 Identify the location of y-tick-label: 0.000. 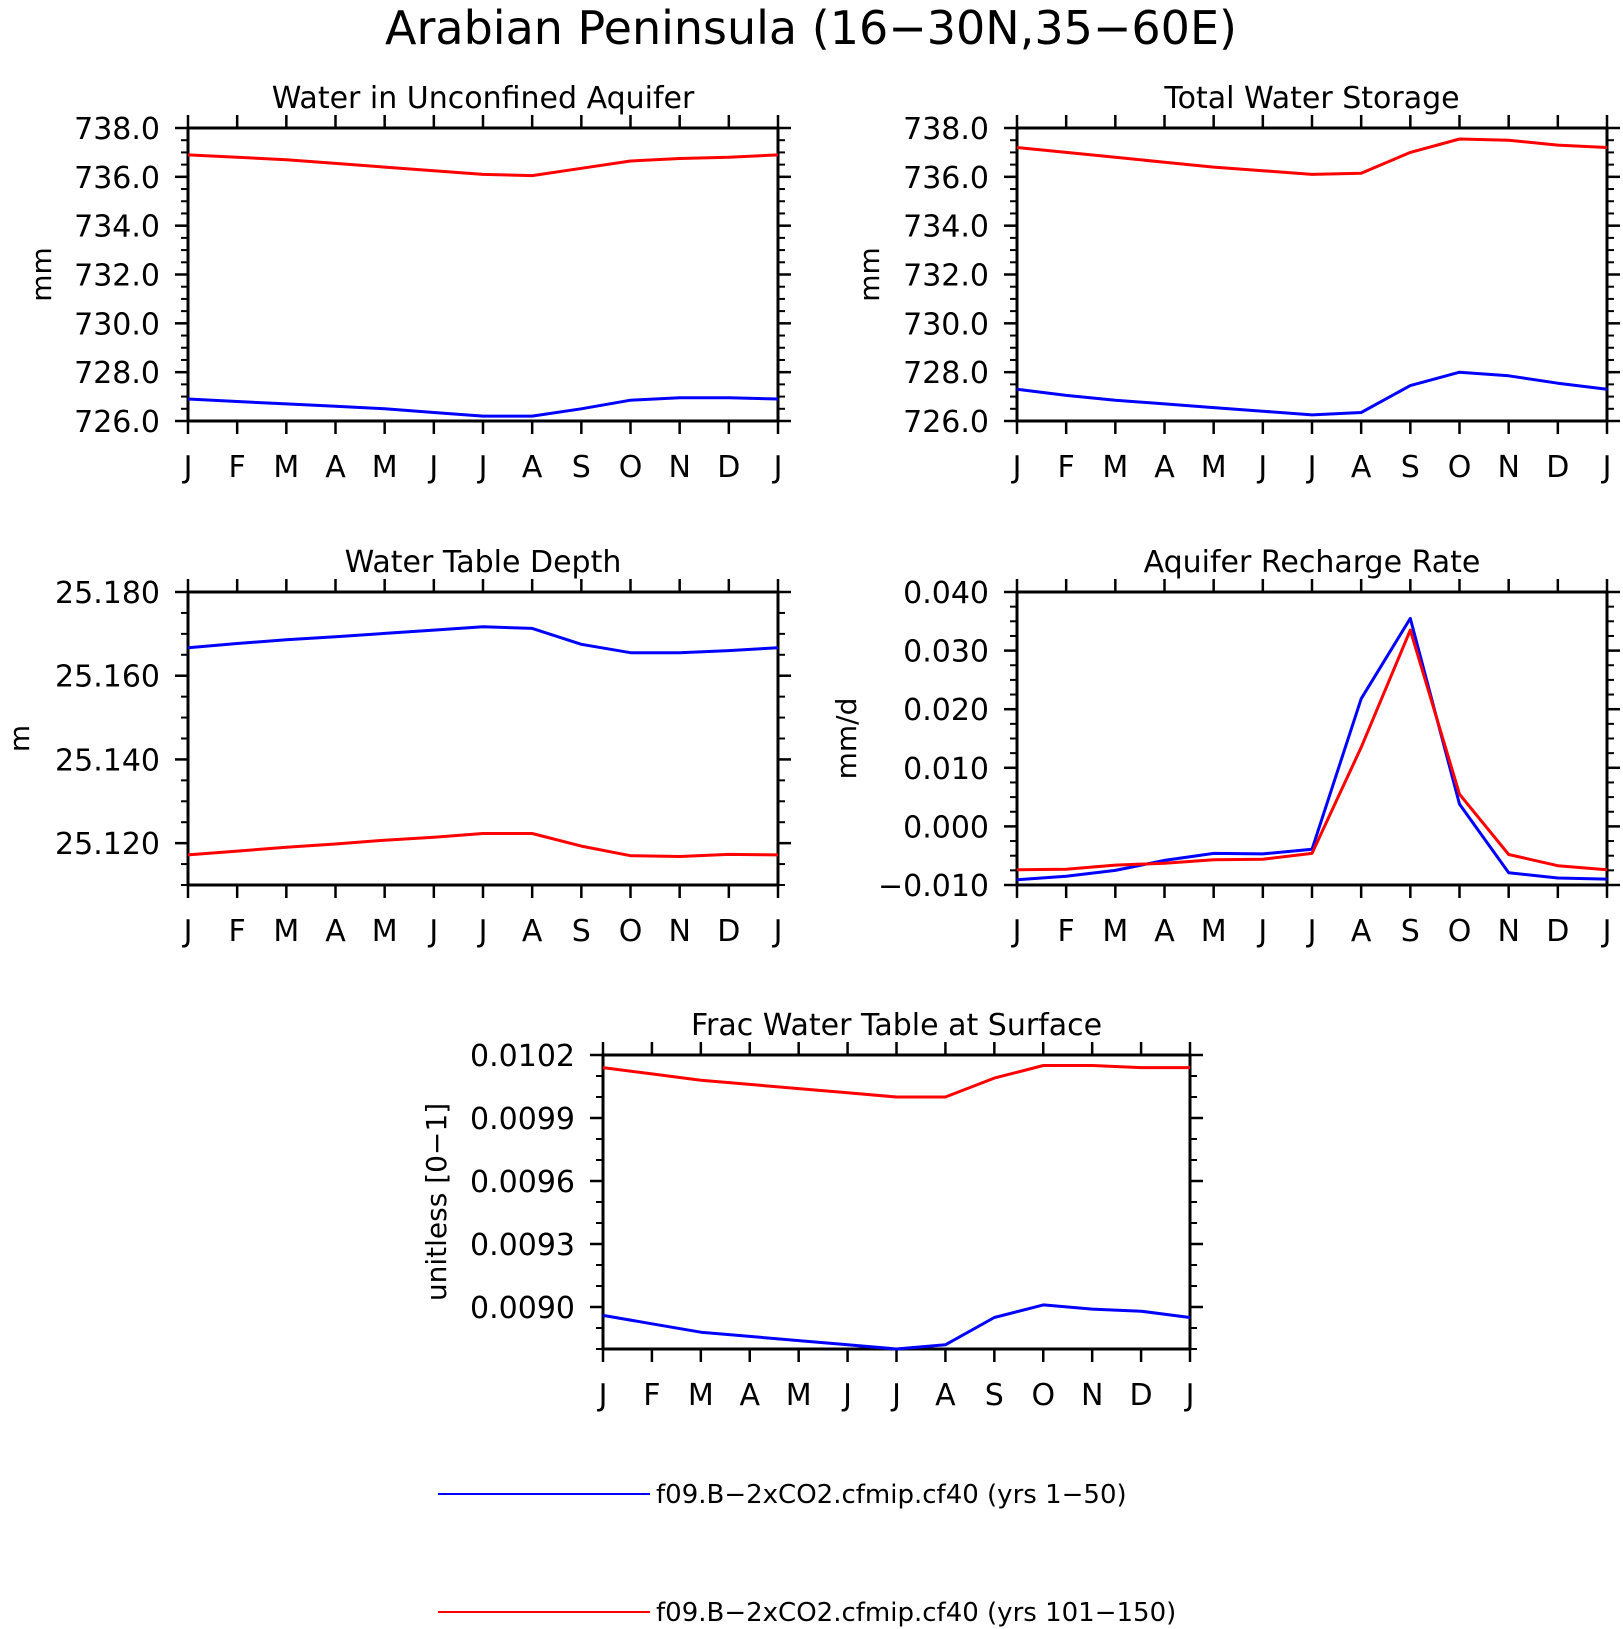
(946, 827).